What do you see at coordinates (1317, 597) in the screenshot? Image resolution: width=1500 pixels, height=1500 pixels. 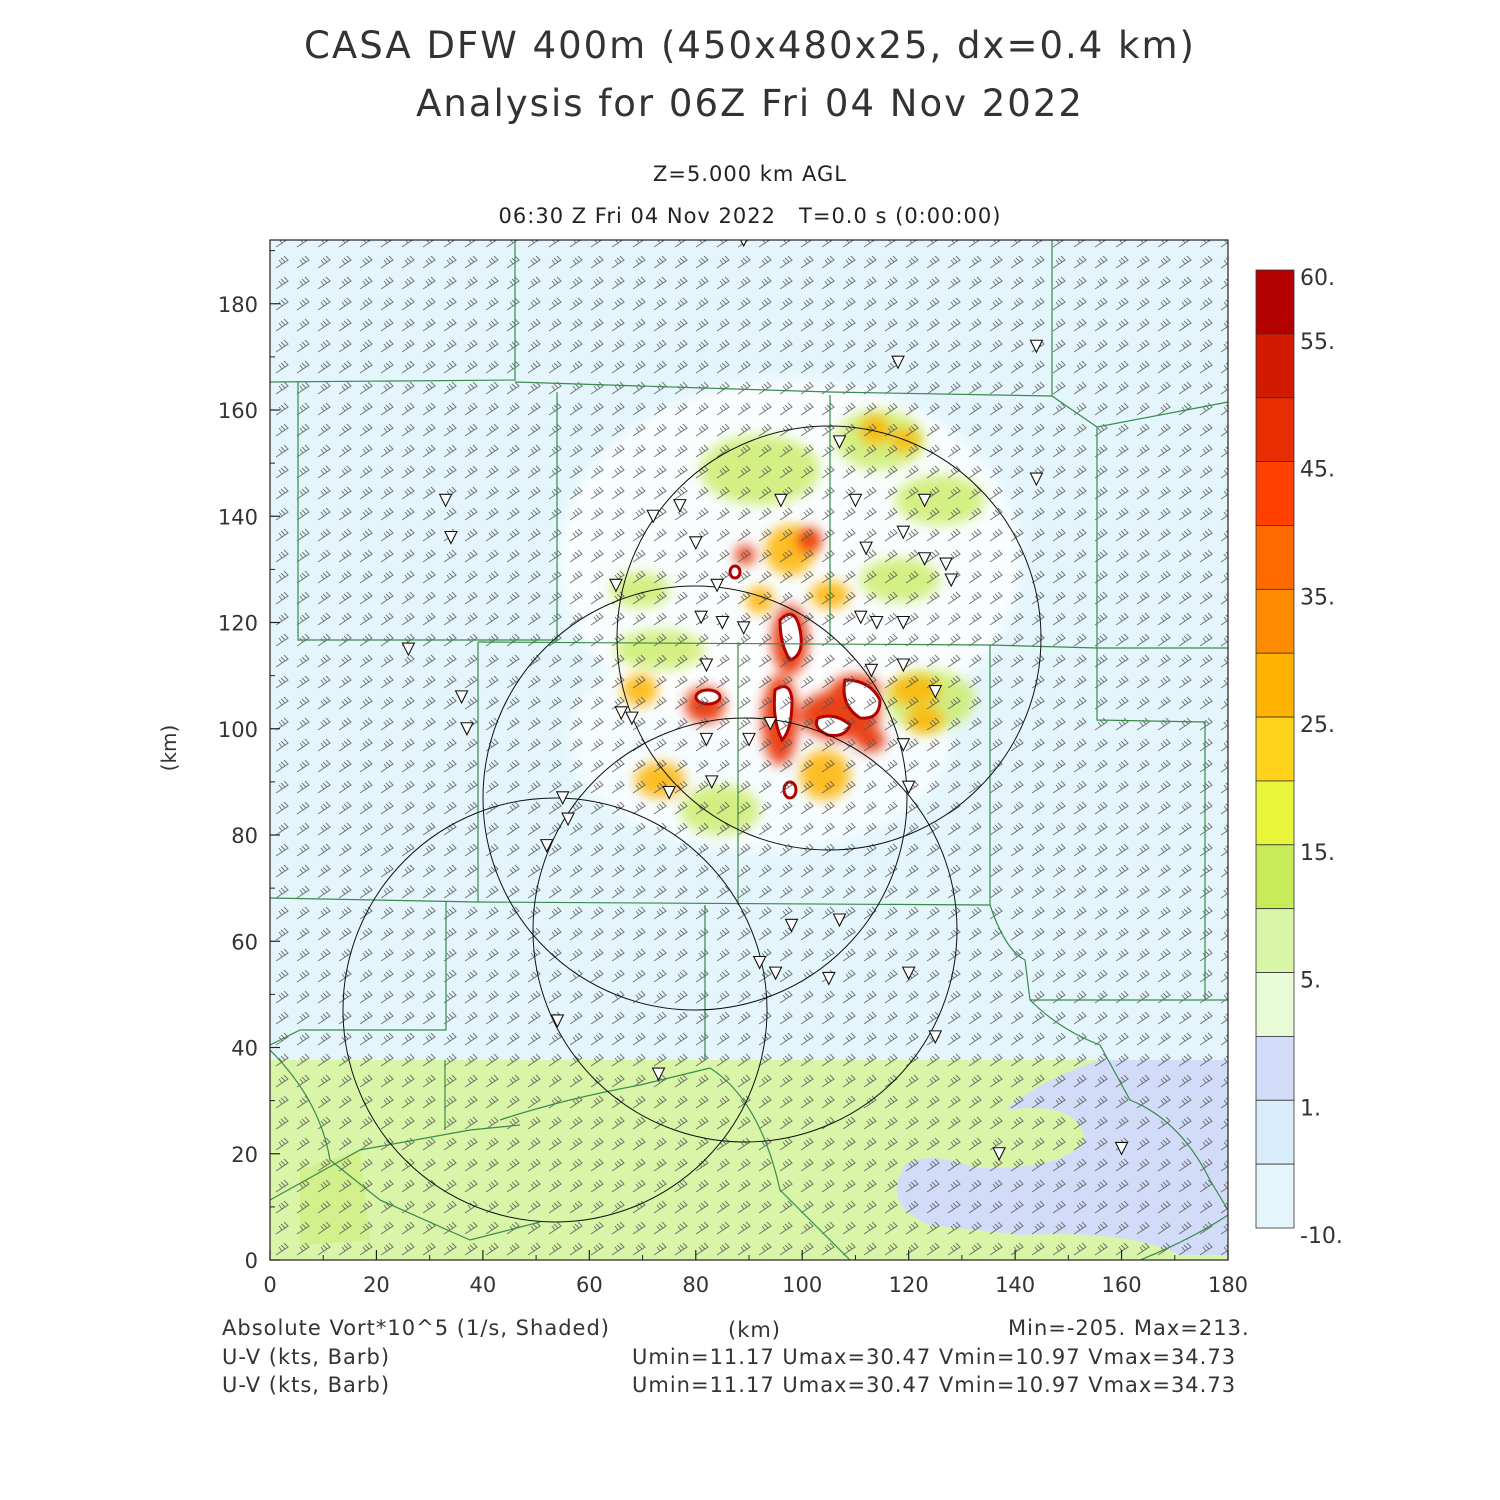 I see `colorbar-label: 35.` at bounding box center [1317, 597].